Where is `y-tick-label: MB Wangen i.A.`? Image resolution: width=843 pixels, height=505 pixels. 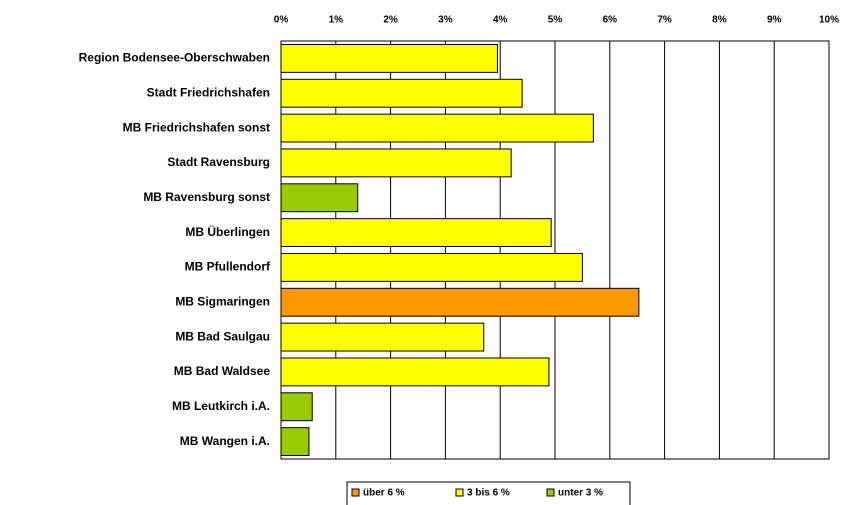 y-tick-label: MB Wangen i.A. is located at coordinates (225, 441).